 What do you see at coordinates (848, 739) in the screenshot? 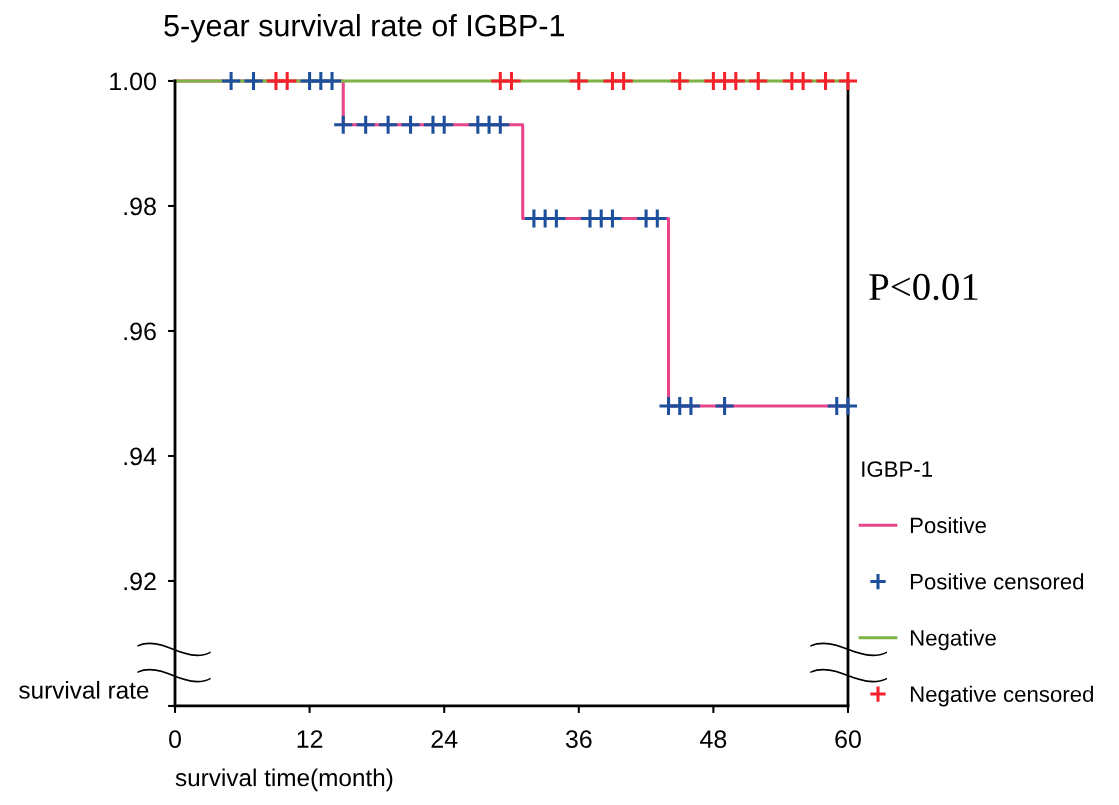
I see `x-tick-label: 60` at bounding box center [848, 739].